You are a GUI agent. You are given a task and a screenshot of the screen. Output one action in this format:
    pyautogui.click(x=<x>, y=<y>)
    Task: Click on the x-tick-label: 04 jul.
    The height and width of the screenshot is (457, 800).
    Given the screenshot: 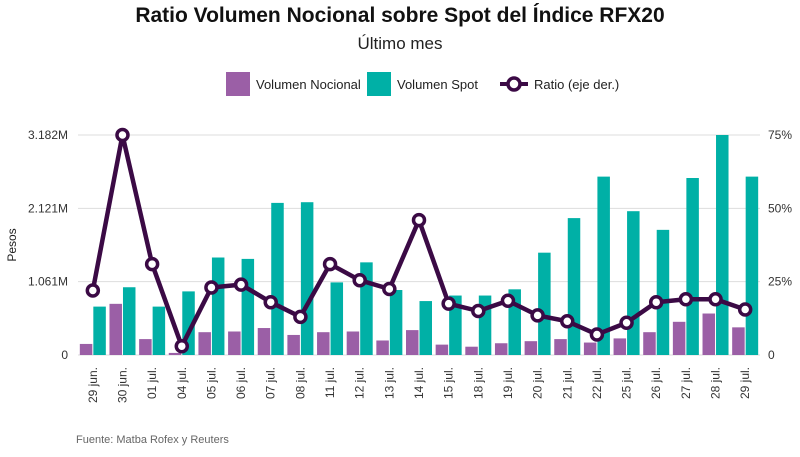 What is the action you would take?
    pyautogui.click(x=182, y=383)
    